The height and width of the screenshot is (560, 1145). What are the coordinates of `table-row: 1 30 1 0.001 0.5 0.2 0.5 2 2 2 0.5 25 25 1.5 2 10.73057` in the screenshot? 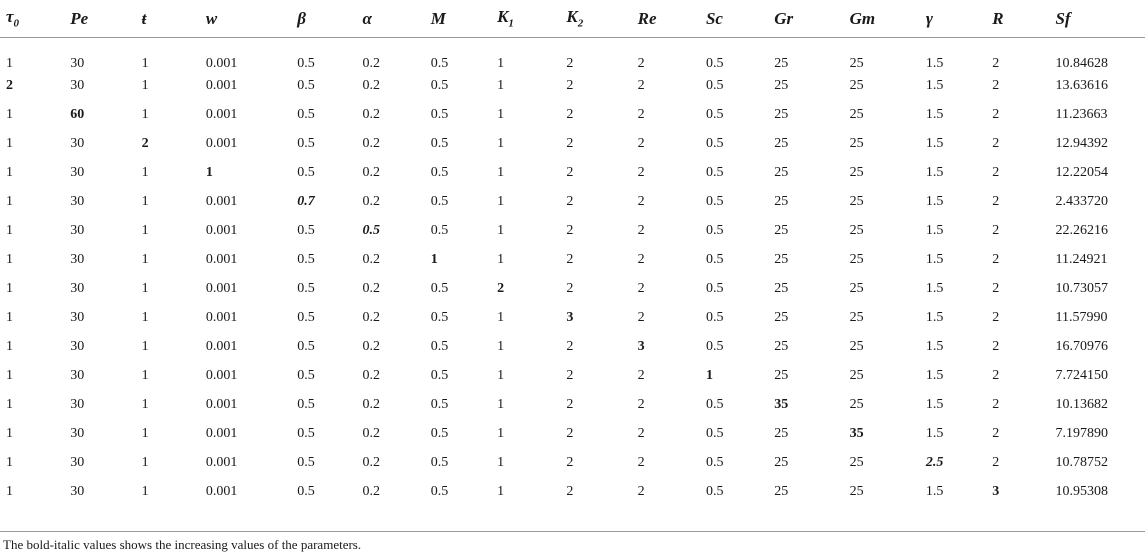 It's located at (572, 289).